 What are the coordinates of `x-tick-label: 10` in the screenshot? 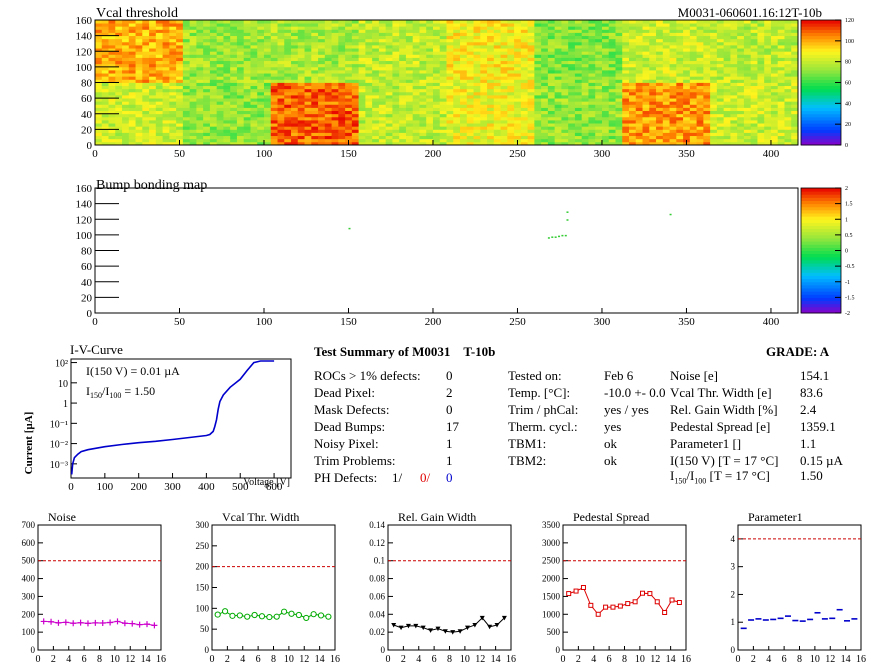 It's located at (115, 659).